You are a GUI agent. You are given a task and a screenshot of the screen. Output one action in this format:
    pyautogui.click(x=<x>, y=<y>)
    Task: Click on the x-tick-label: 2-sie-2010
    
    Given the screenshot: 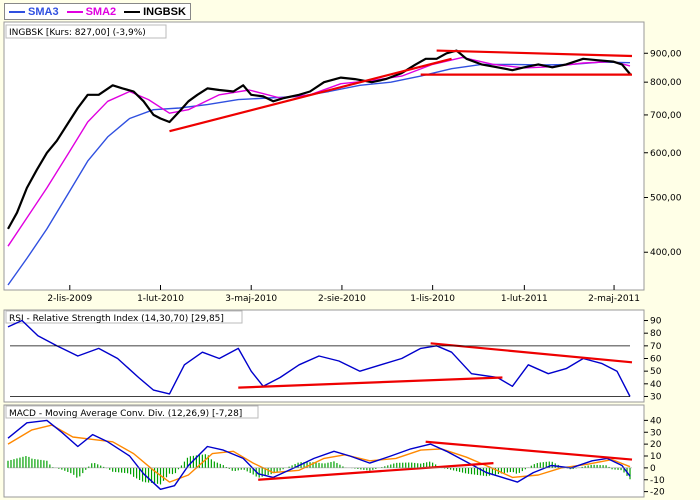 What is the action you would take?
    pyautogui.click(x=342, y=299)
    